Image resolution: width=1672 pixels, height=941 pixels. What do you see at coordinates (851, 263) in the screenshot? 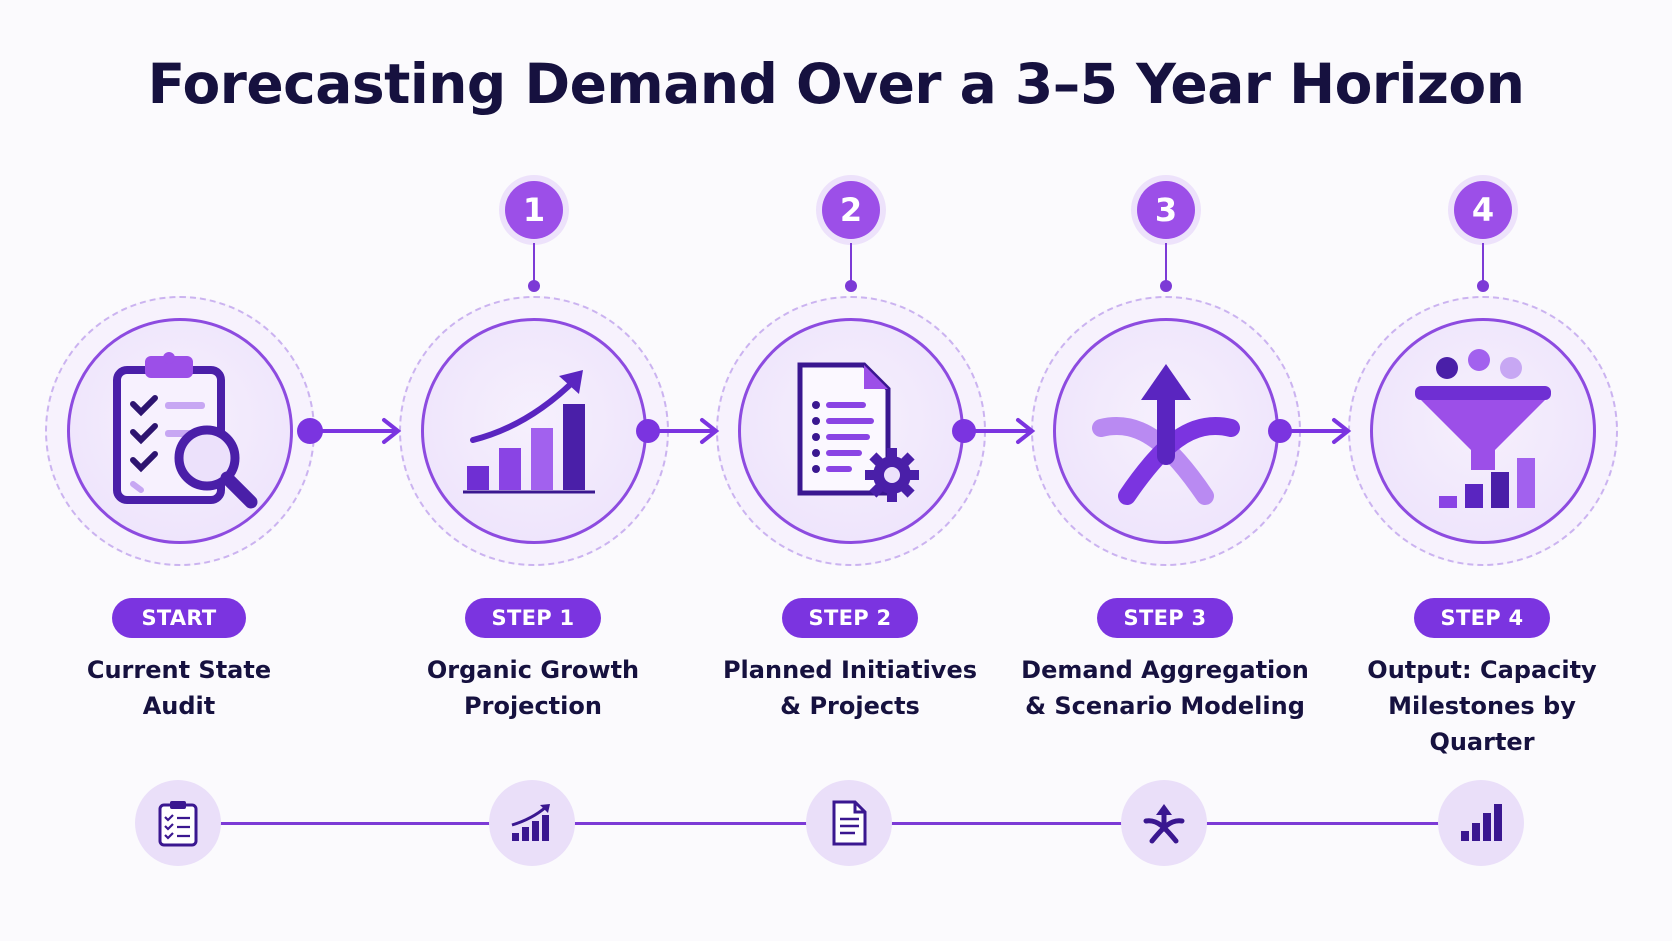
I see `step-2-stem` at bounding box center [851, 263].